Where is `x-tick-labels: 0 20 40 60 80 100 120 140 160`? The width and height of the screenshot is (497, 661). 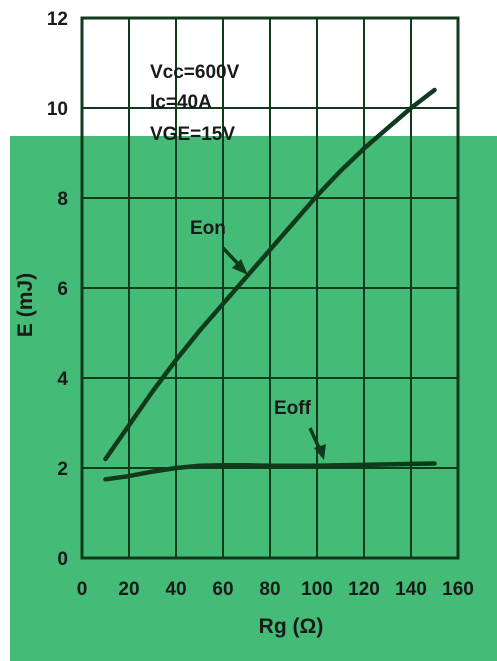 x-tick-labels: 0 20 40 60 80 100 120 140 160 is located at coordinates (275, 589).